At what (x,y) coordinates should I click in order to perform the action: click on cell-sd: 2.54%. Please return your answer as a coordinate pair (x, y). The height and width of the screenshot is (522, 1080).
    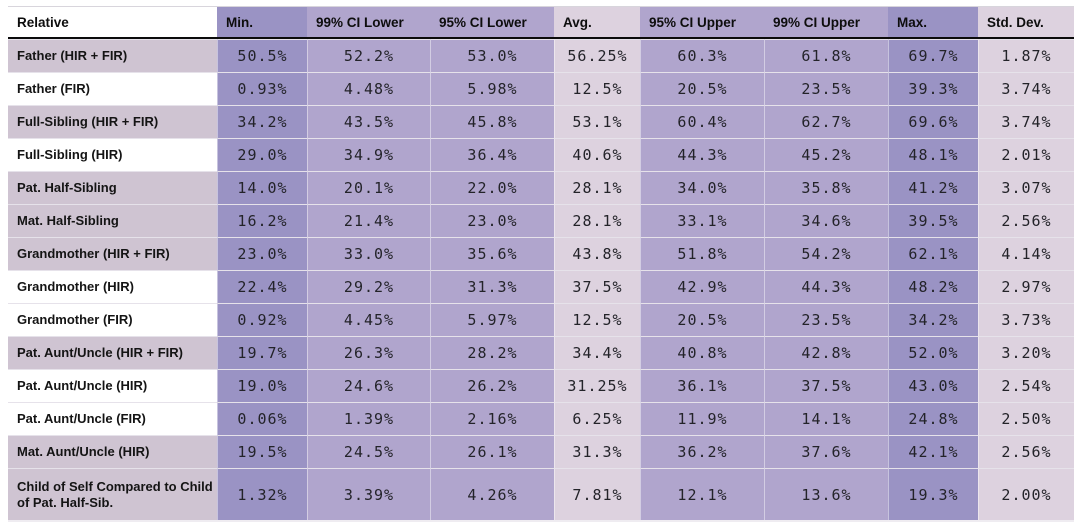
    Looking at the image, I should click on (1026, 385).